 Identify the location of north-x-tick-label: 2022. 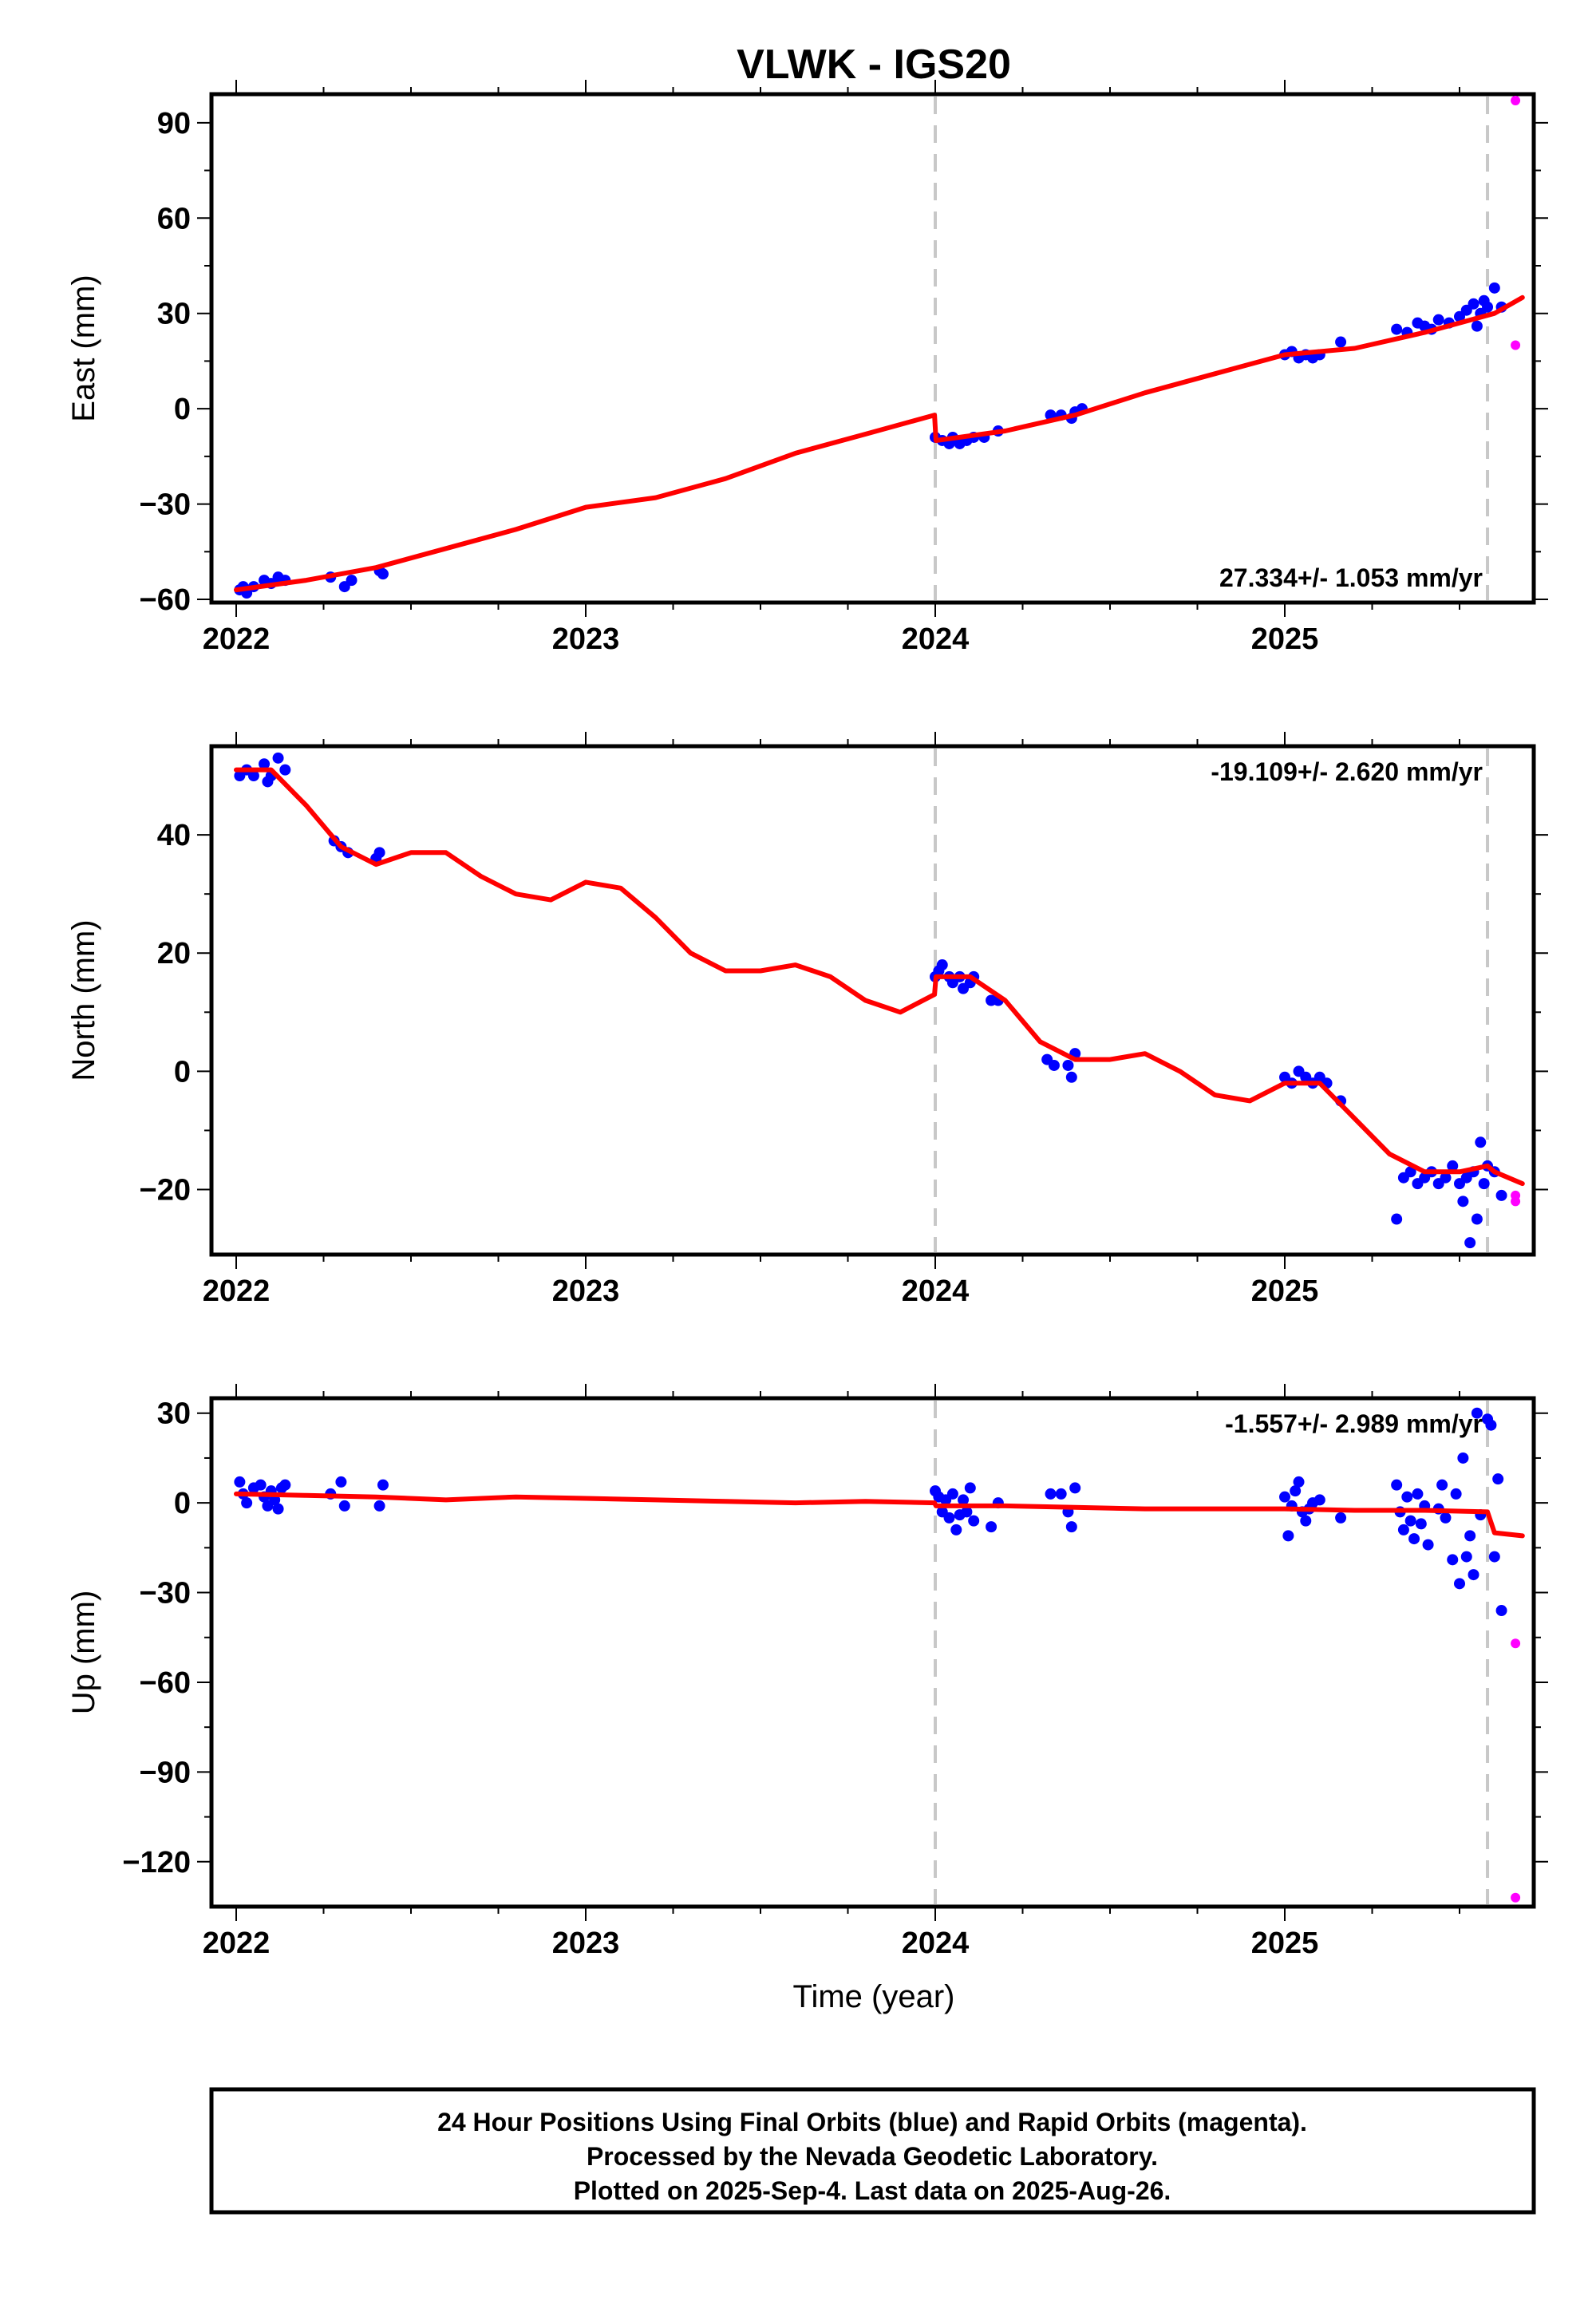
(237, 1291).